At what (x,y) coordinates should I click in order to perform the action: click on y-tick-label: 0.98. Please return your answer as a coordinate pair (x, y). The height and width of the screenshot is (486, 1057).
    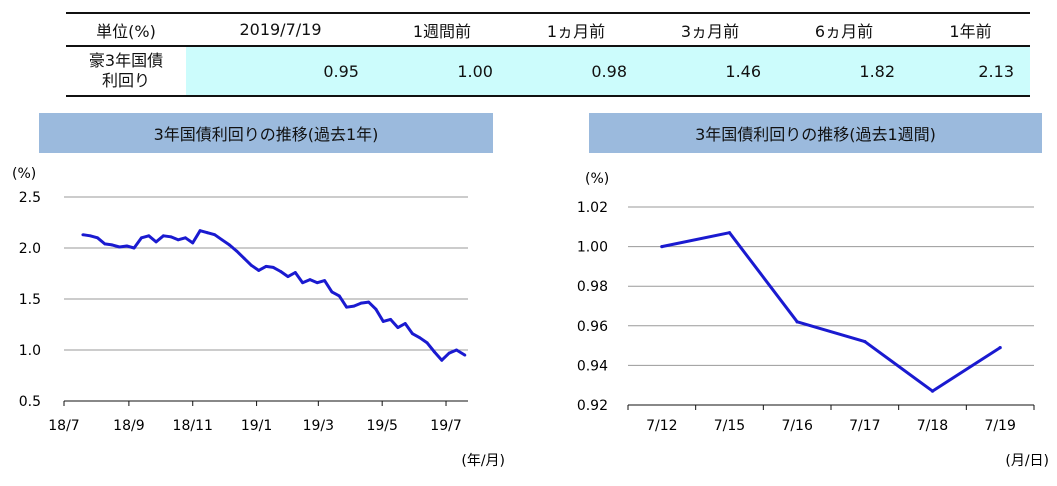
    Looking at the image, I should click on (592, 287).